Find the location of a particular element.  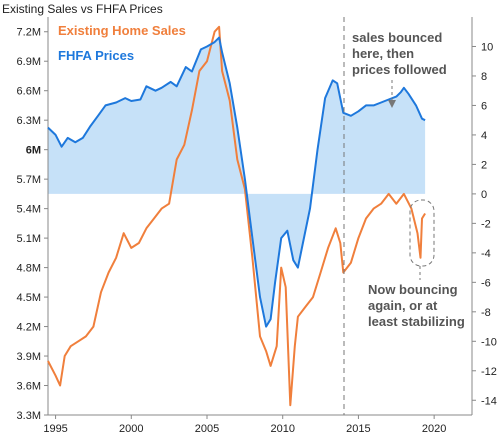

annotation-top-arrowhead is located at coordinates (392, 104).